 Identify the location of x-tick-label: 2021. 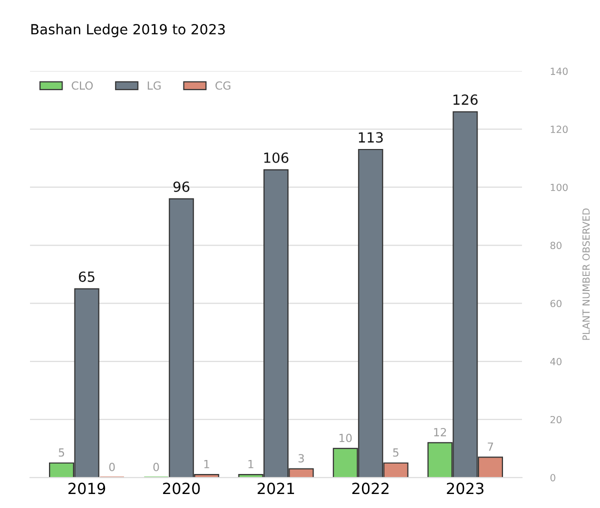
(276, 488).